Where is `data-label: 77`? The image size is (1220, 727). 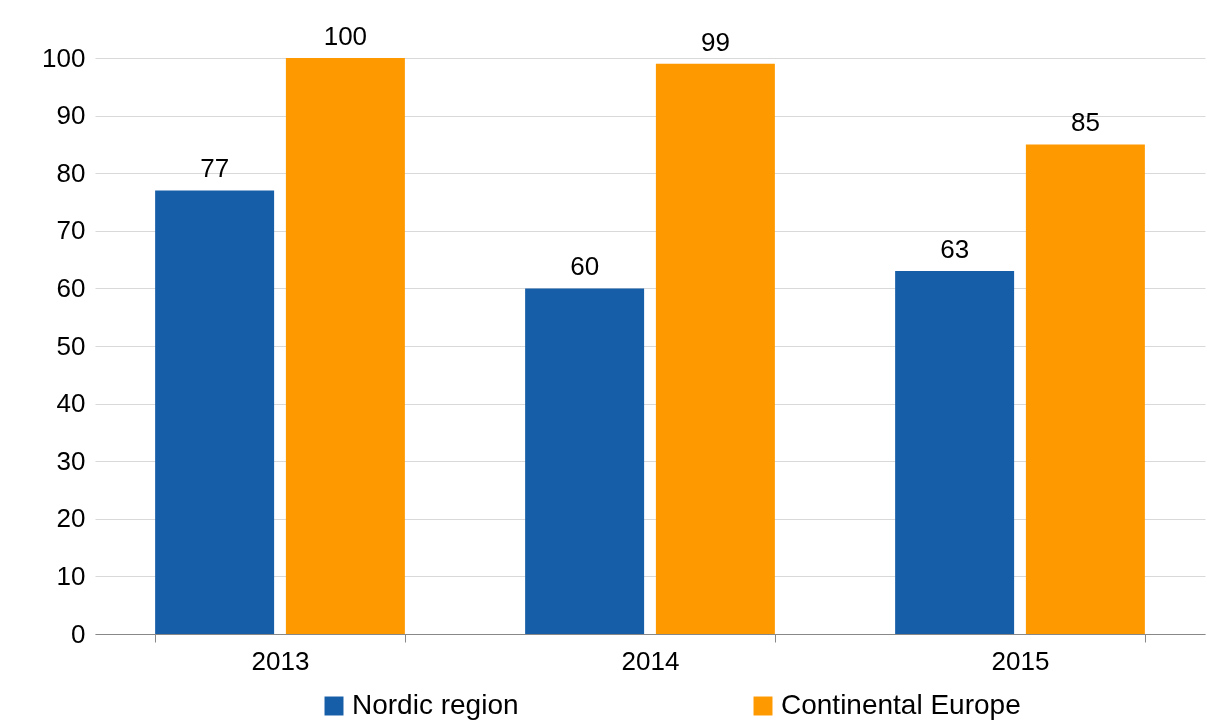 data-label: 77 is located at coordinates (215, 168).